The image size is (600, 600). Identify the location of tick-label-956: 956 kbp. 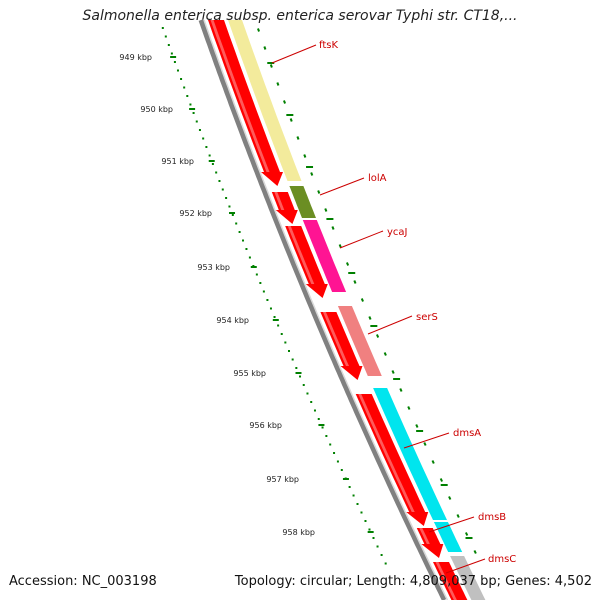
(265, 425).